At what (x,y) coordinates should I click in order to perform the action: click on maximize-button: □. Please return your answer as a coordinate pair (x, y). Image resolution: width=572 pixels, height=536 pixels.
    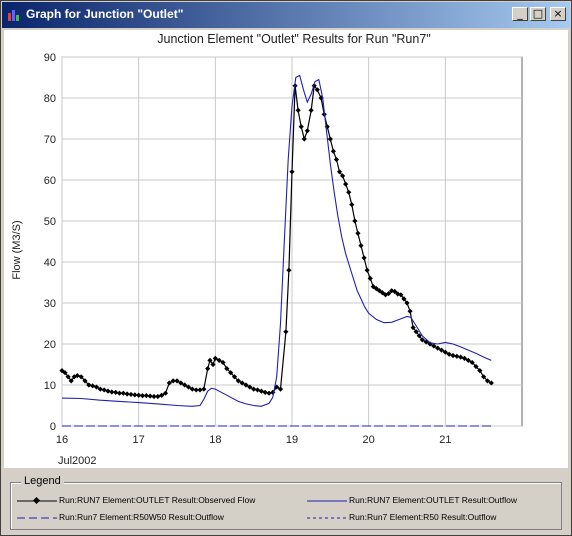
    Looking at the image, I should click on (538, 14).